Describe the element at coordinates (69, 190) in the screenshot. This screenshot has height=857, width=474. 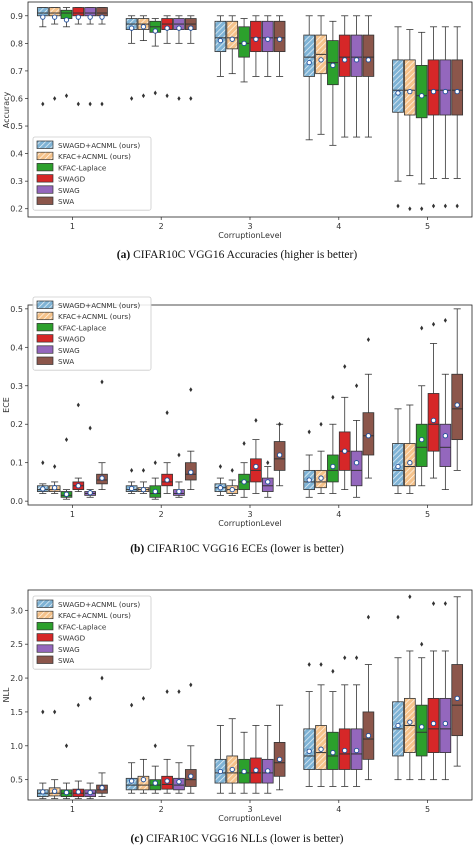
I see `legend-label: SWAG` at that location.